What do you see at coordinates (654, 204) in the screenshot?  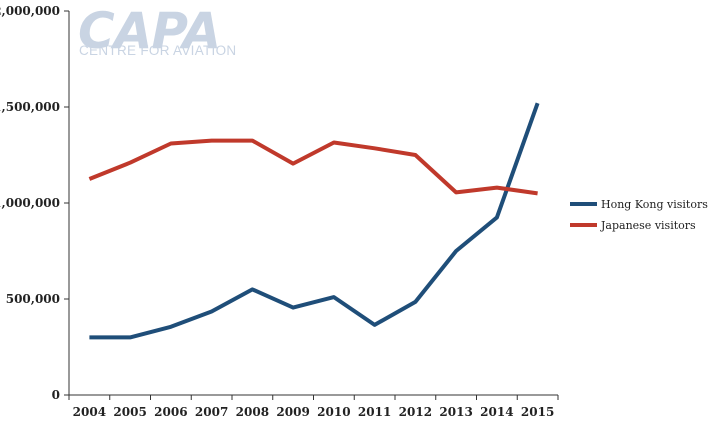 I see `legend-label: Hong Kong visitors` at bounding box center [654, 204].